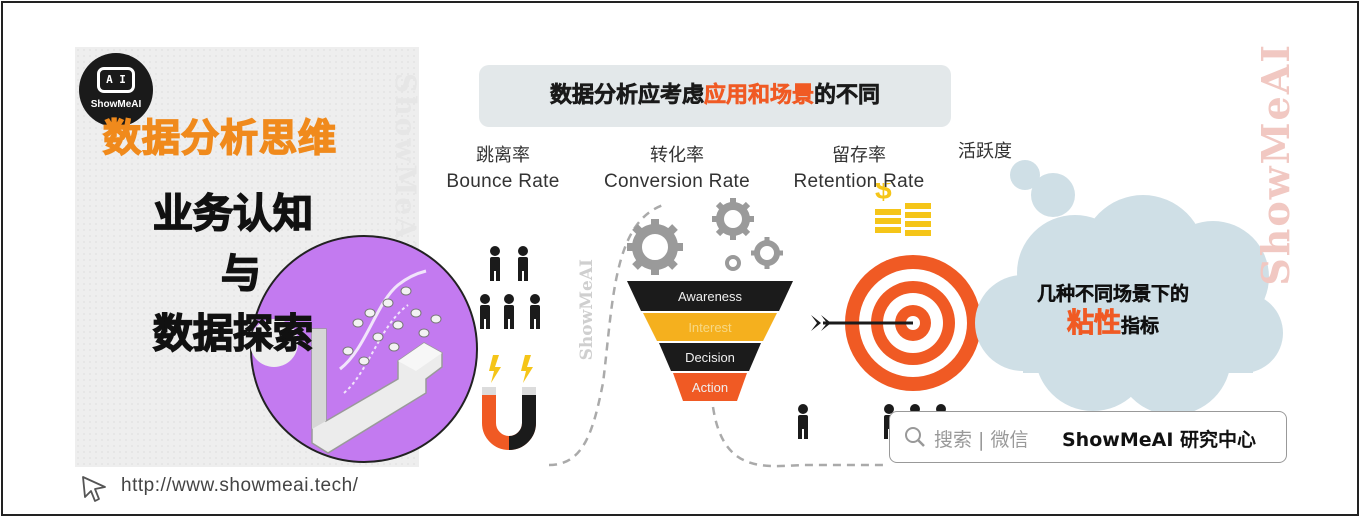  I want to click on banner-highlight: 应用和场景, so click(759, 96).